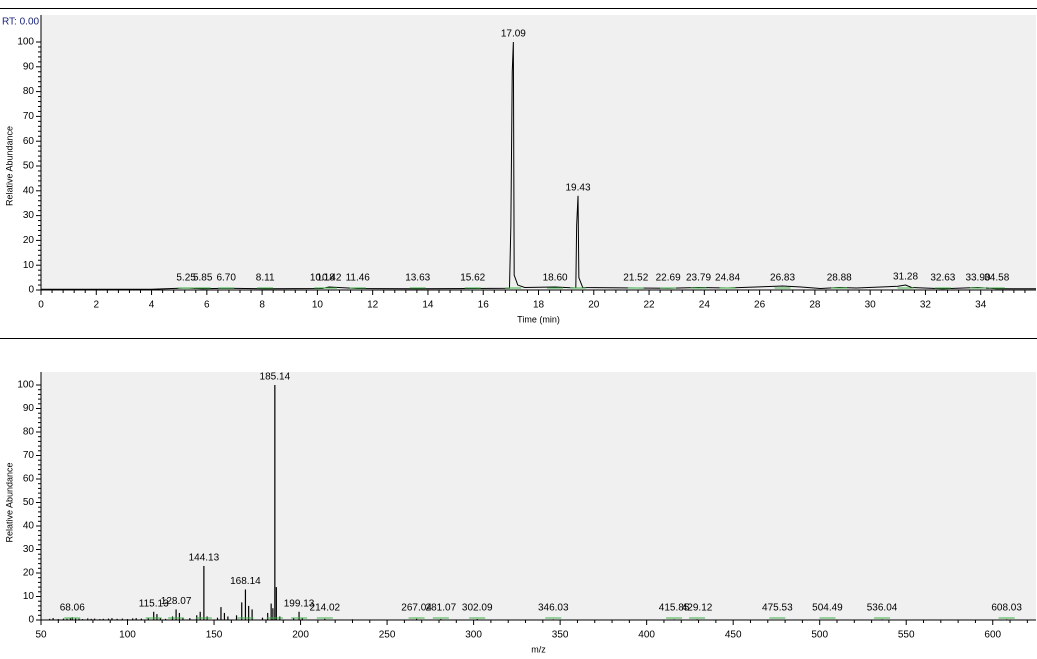 The height and width of the screenshot is (659, 1037). Describe the element at coordinates (977, 278) in the screenshot. I see `peak-label: 33.90` at that location.